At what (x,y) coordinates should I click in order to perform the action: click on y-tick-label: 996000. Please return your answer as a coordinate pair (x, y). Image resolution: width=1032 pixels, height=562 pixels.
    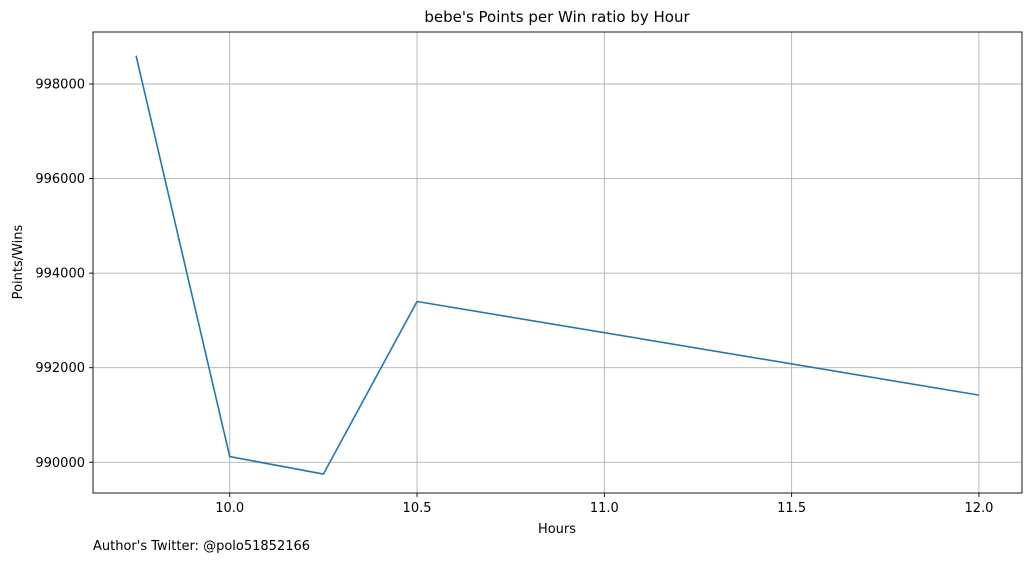
    Looking at the image, I should click on (60, 179).